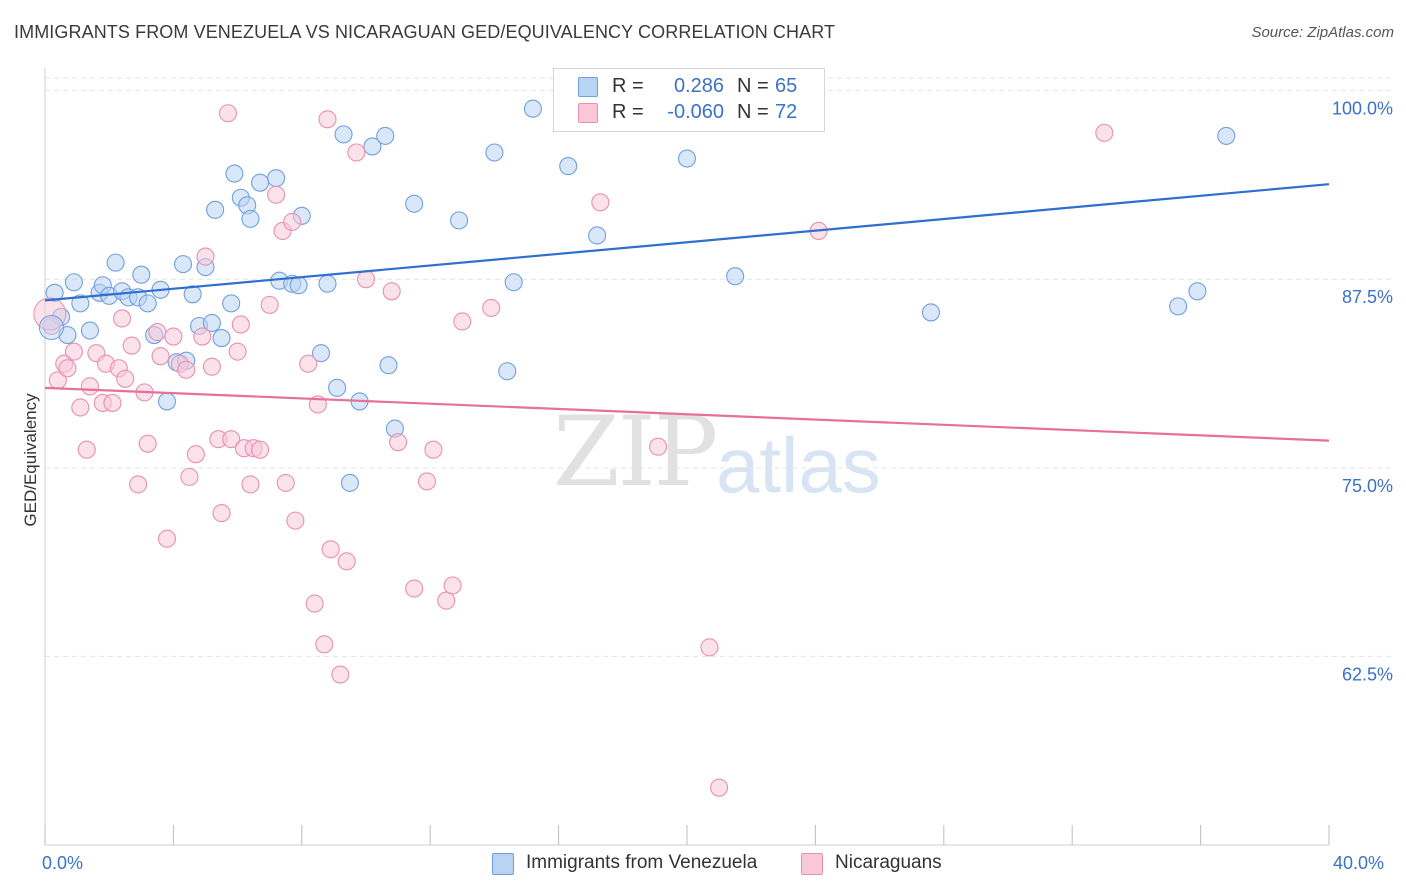  What do you see at coordinates (798, 465) in the screenshot?
I see `watermark-atlas: atlas` at bounding box center [798, 465].